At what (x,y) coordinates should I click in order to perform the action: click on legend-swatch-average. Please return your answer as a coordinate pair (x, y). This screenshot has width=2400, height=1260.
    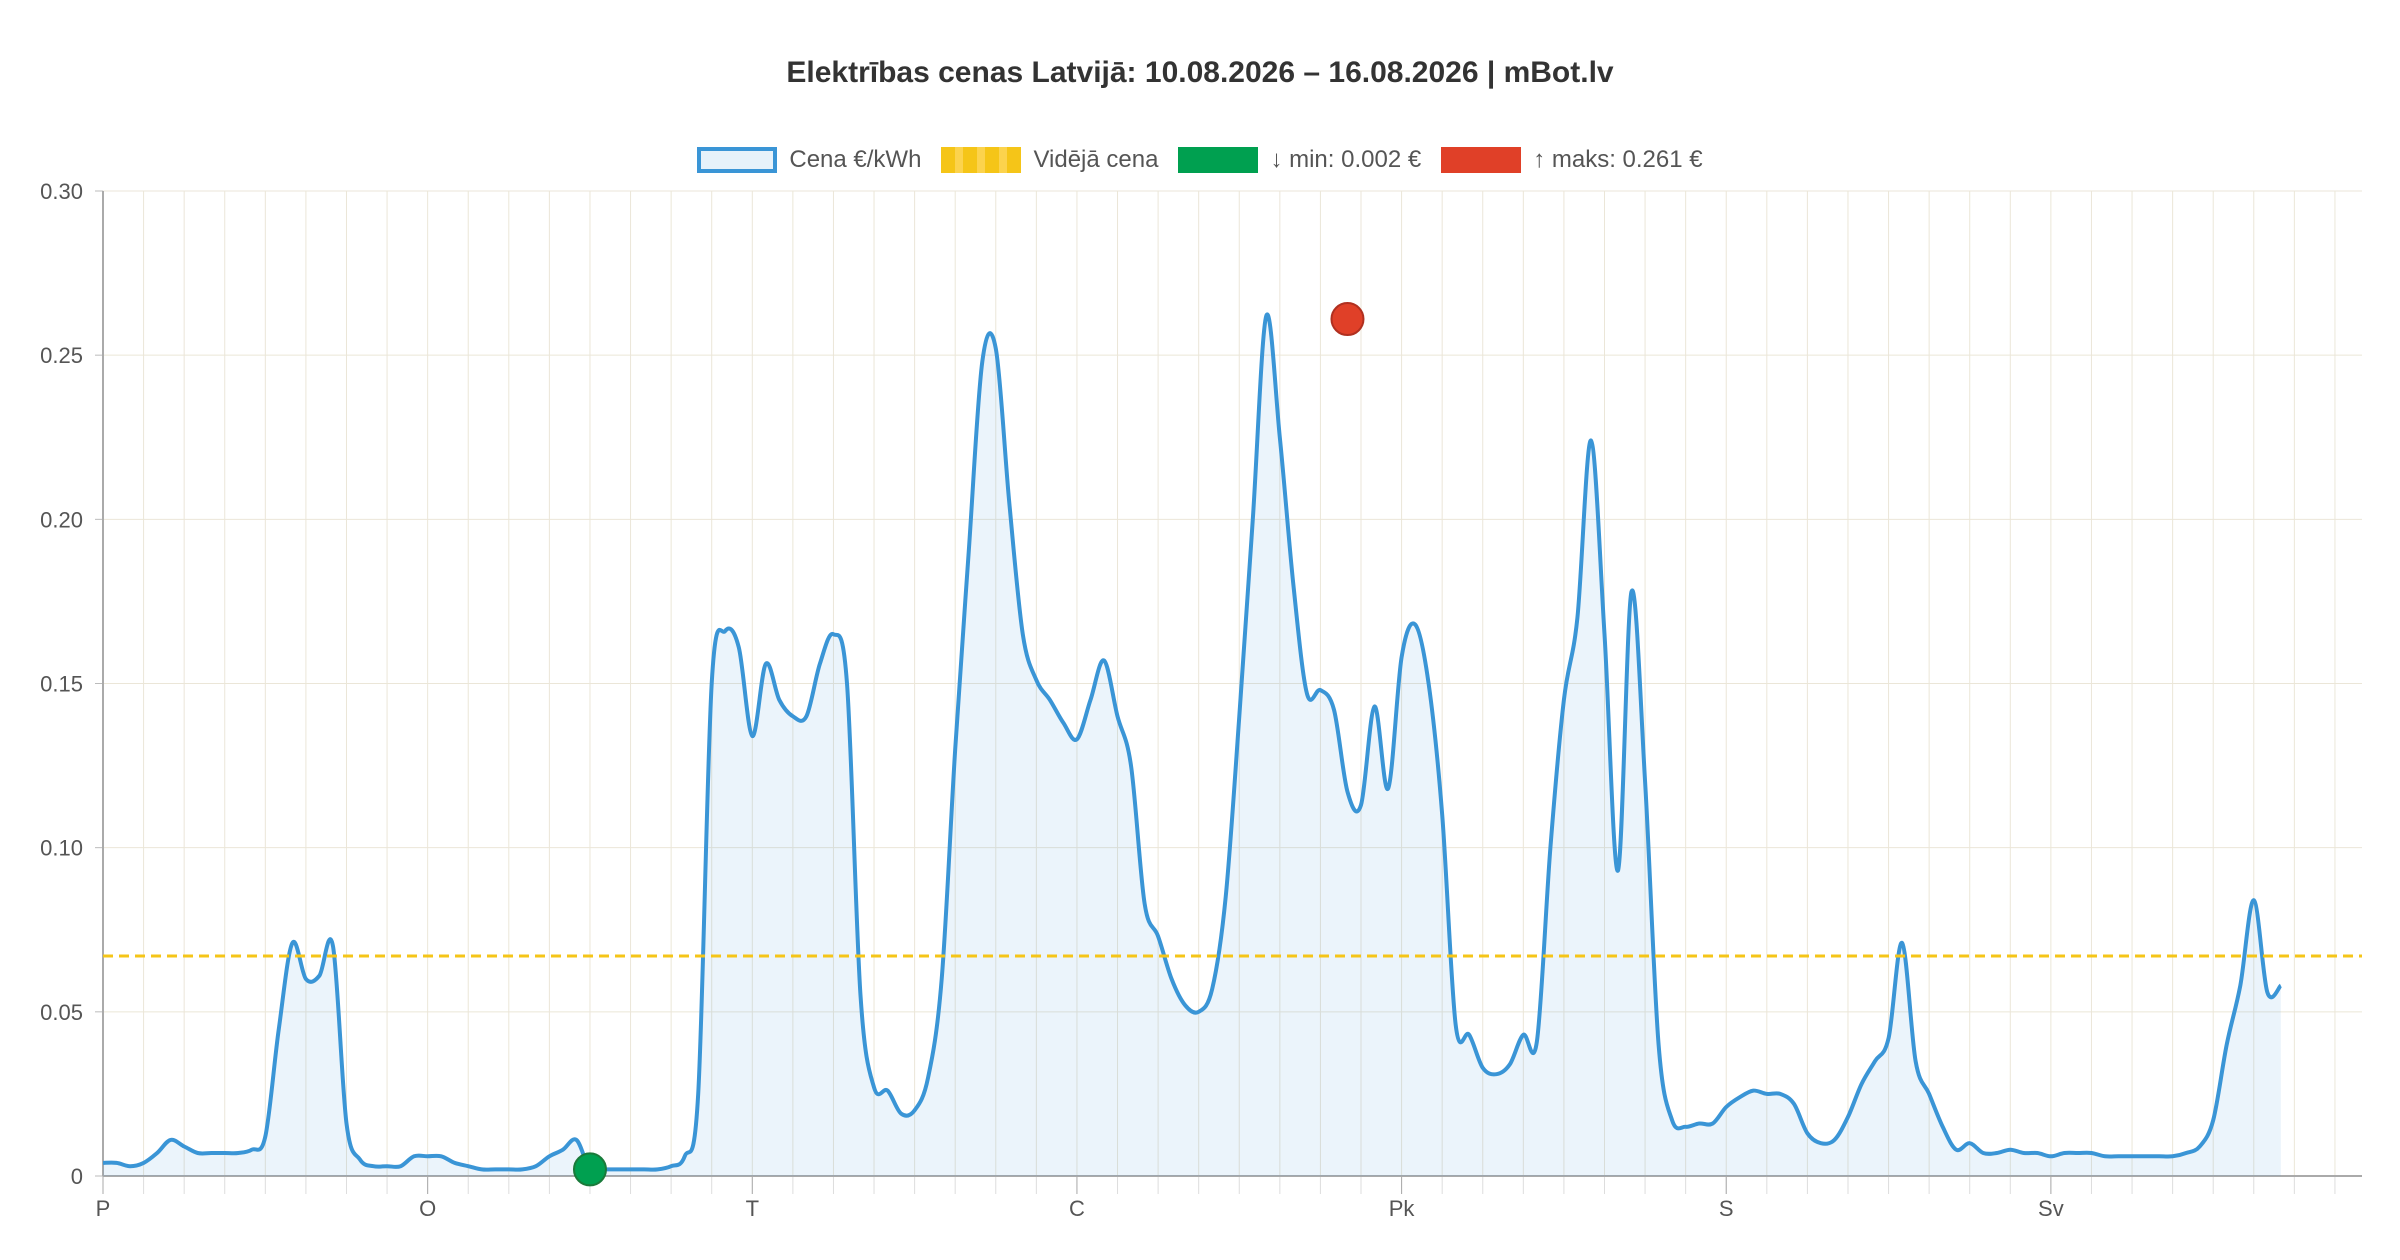
    Looking at the image, I should click on (981, 160).